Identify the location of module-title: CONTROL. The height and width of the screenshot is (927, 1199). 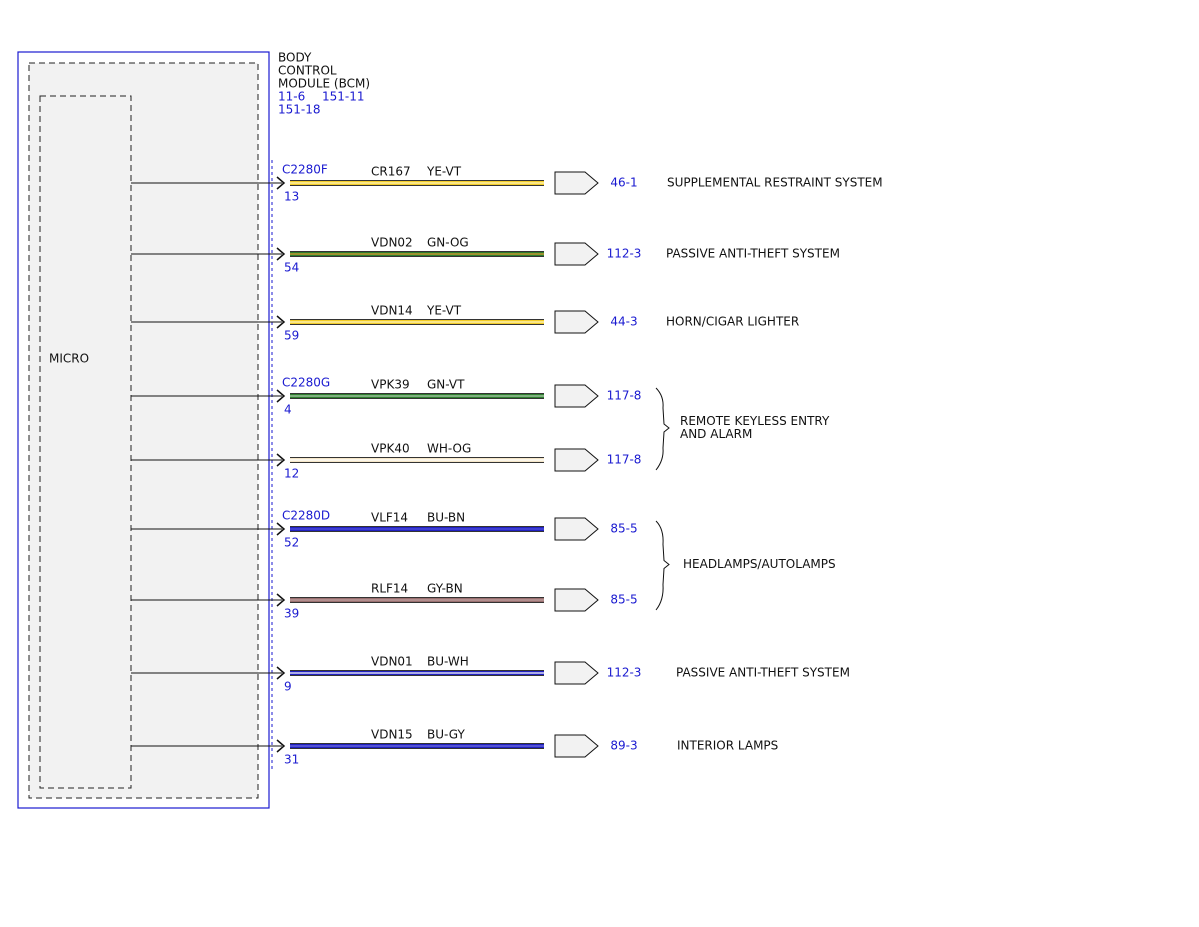
(307, 71).